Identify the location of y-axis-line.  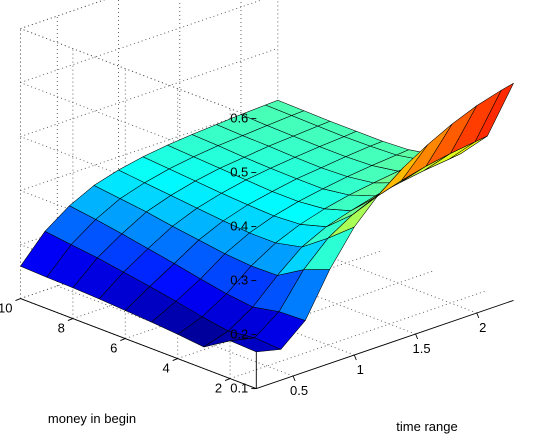
(138, 344).